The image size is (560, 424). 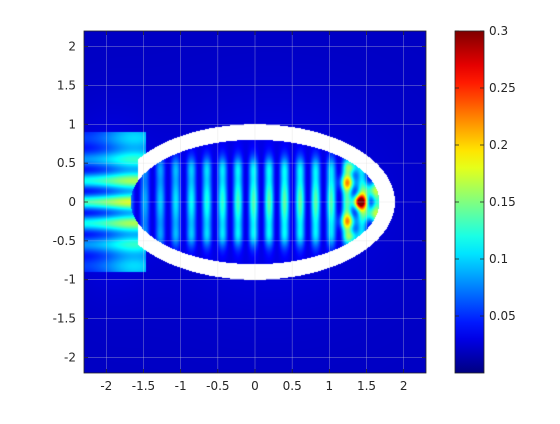 What do you see at coordinates (64, 241) in the screenshot?
I see `y-tick-label: -0.5` at bounding box center [64, 241].